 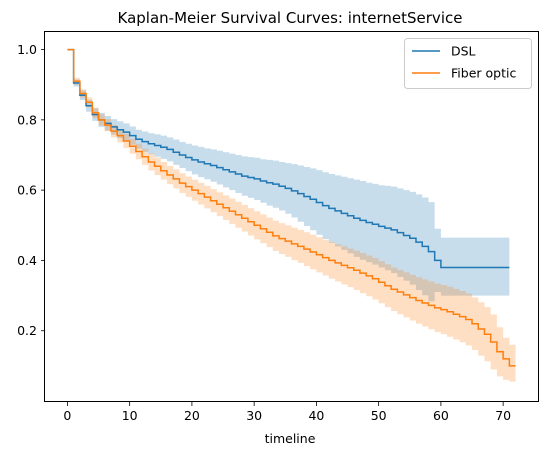 What do you see at coordinates (287, 412) in the screenshot?
I see `x-axis-ticks: 0 10 20 30 40 50 60 70` at bounding box center [287, 412].